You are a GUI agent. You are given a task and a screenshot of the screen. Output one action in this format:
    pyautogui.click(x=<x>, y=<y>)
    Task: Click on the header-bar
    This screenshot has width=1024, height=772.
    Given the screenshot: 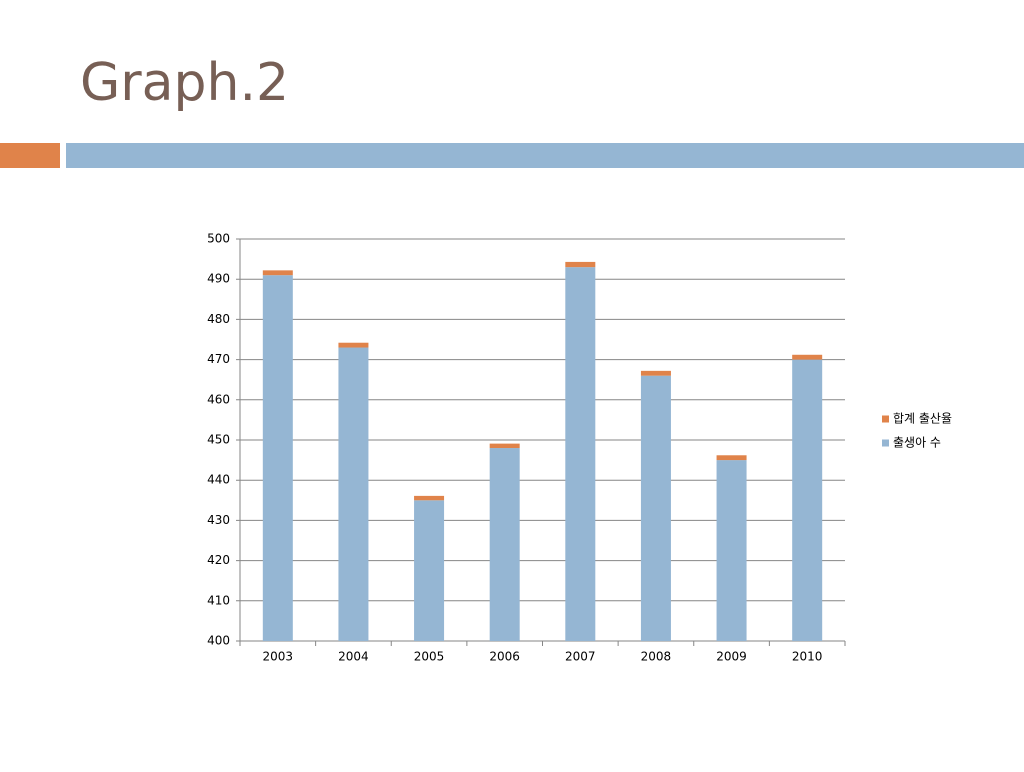 What is the action you would take?
    pyautogui.click(x=545, y=155)
    